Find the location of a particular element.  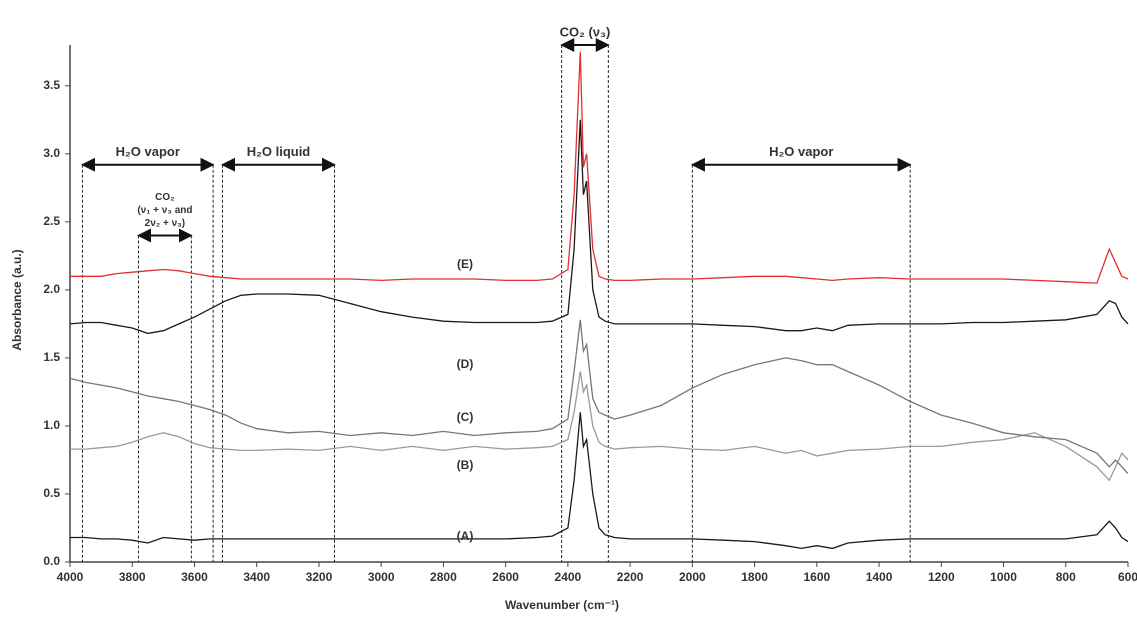

annotation-text: (ν₁ + ν₃ and is located at coordinates (164, 210).